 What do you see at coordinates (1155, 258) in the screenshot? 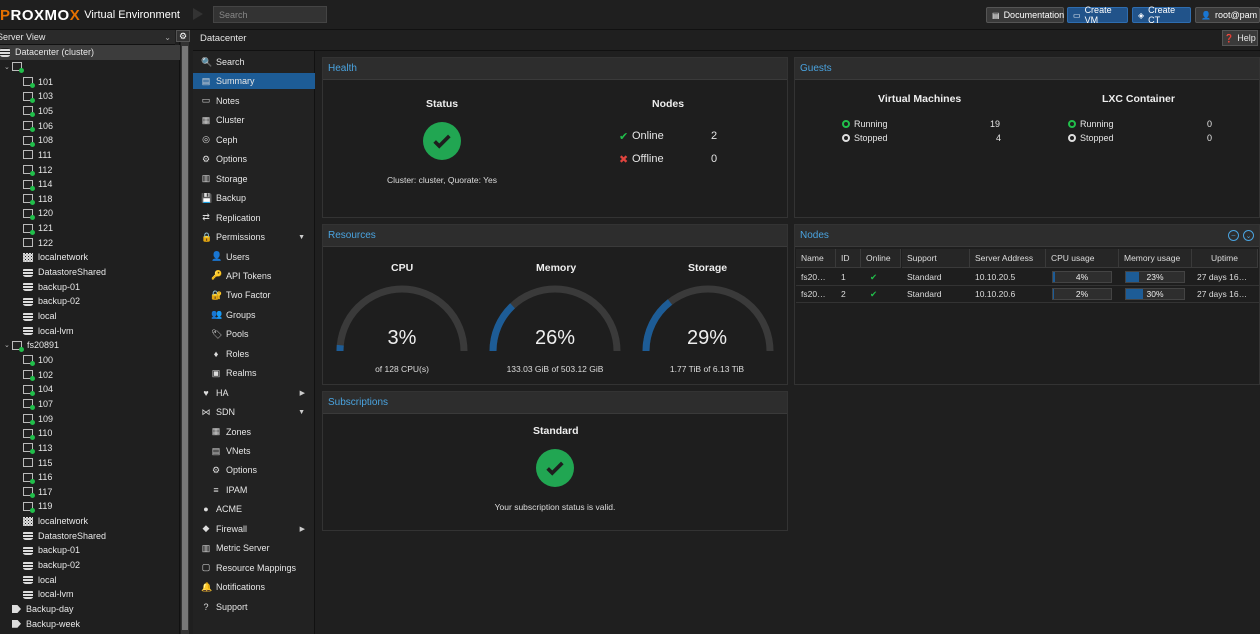
I see `column-header: Memory usage` at bounding box center [1155, 258].